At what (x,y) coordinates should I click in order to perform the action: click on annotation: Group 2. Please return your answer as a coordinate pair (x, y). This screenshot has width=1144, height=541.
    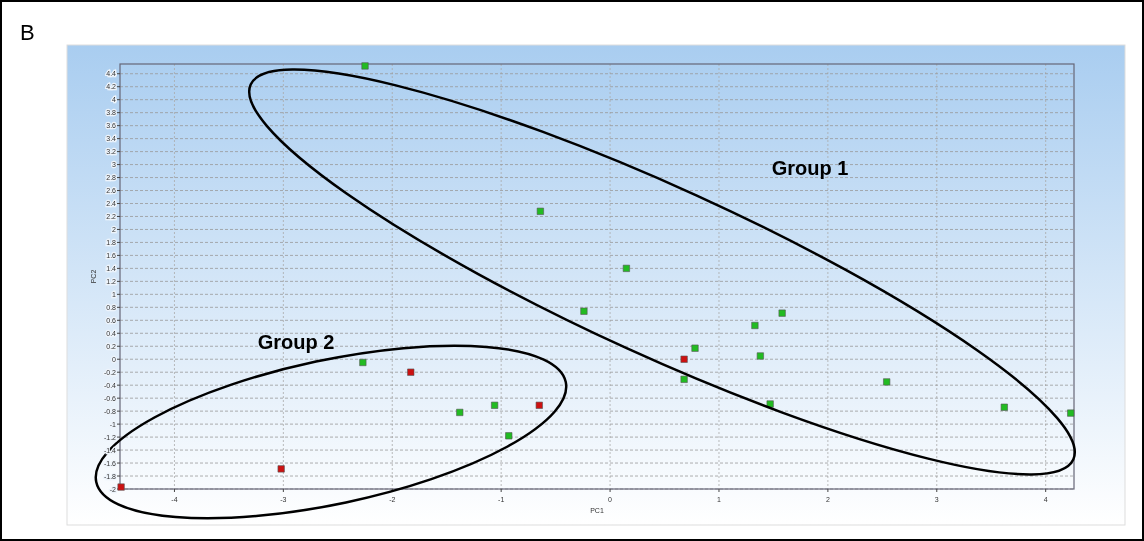
    Looking at the image, I should click on (296, 342).